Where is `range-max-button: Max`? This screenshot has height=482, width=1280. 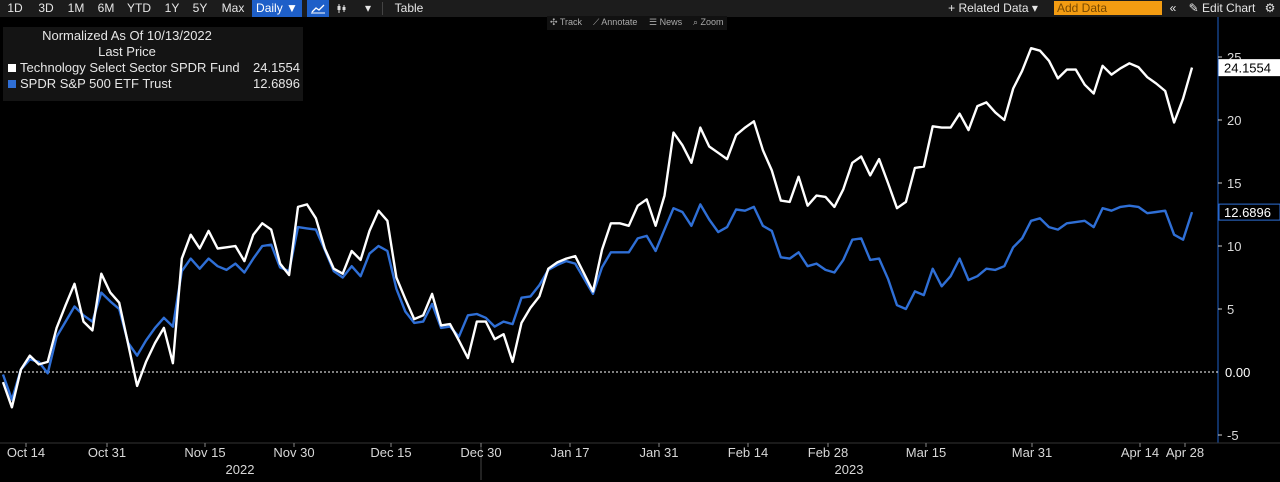
range-max-button: Max is located at coordinates (233, 8).